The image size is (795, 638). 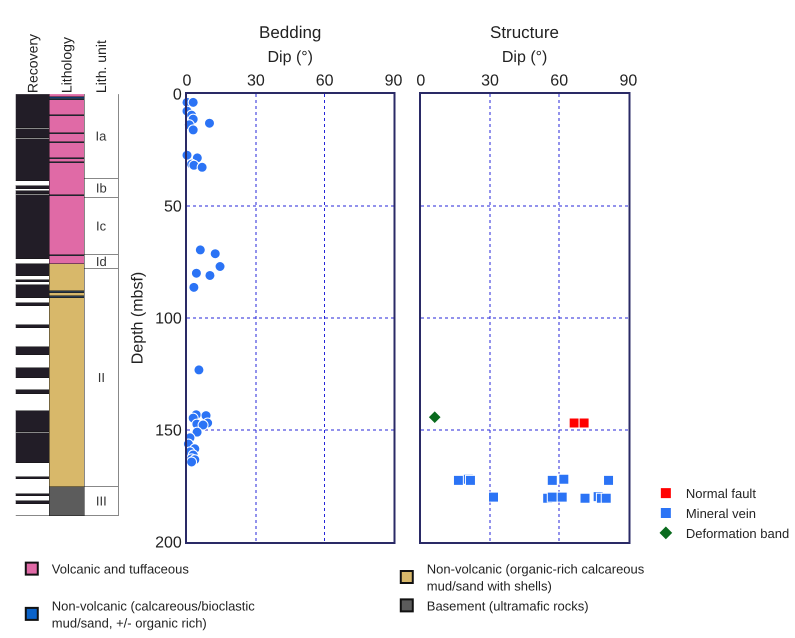 I want to click on series-label: Ib, so click(x=101, y=188).